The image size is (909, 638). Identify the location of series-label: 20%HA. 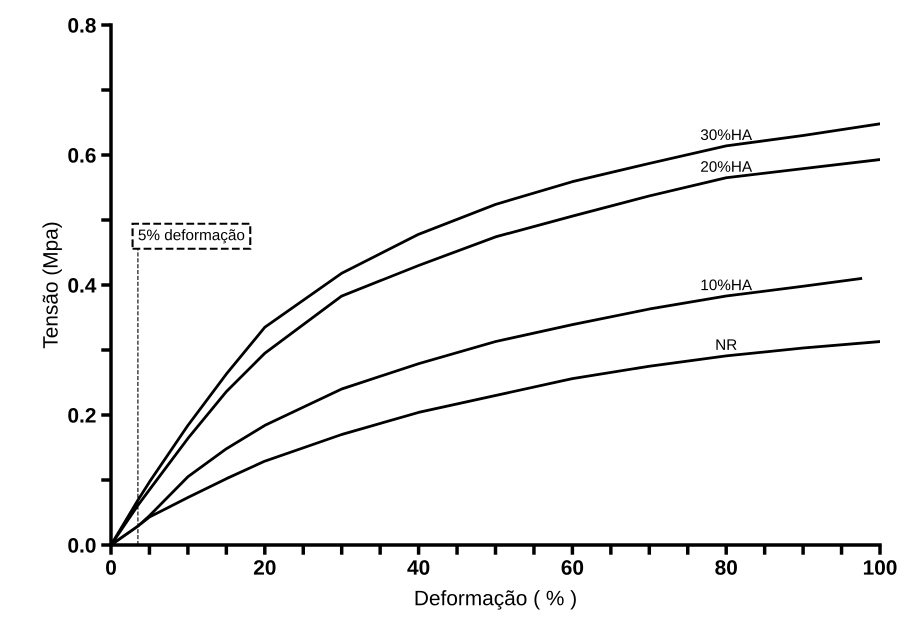
(726, 166).